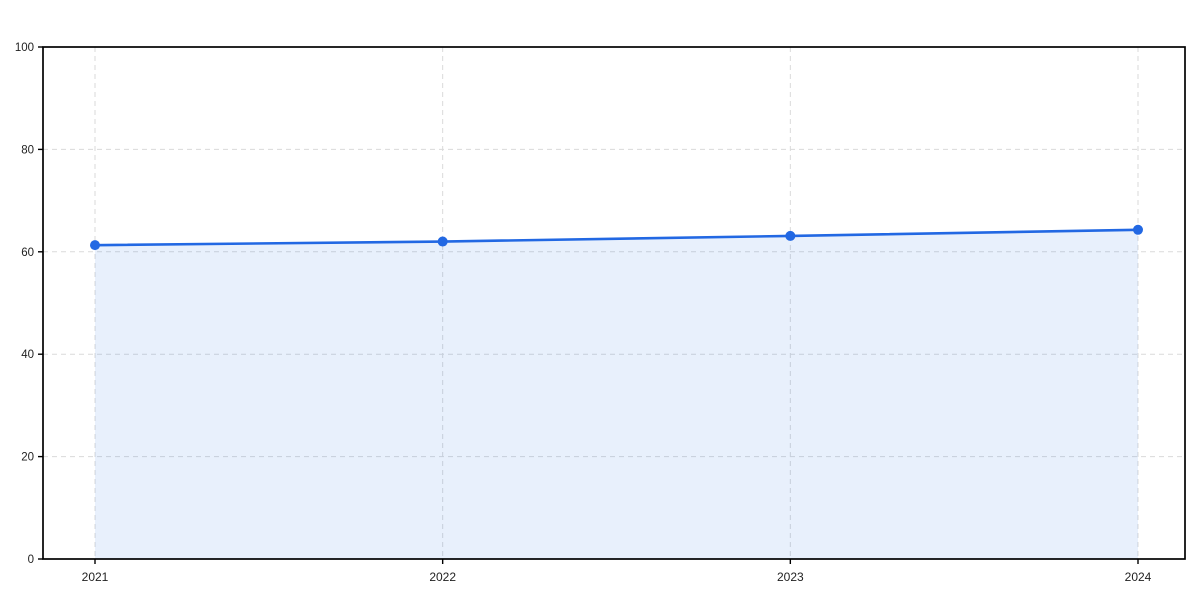 This screenshot has height=600, width=1200. Describe the element at coordinates (27, 458) in the screenshot. I see `y-tick-label: 20` at that location.